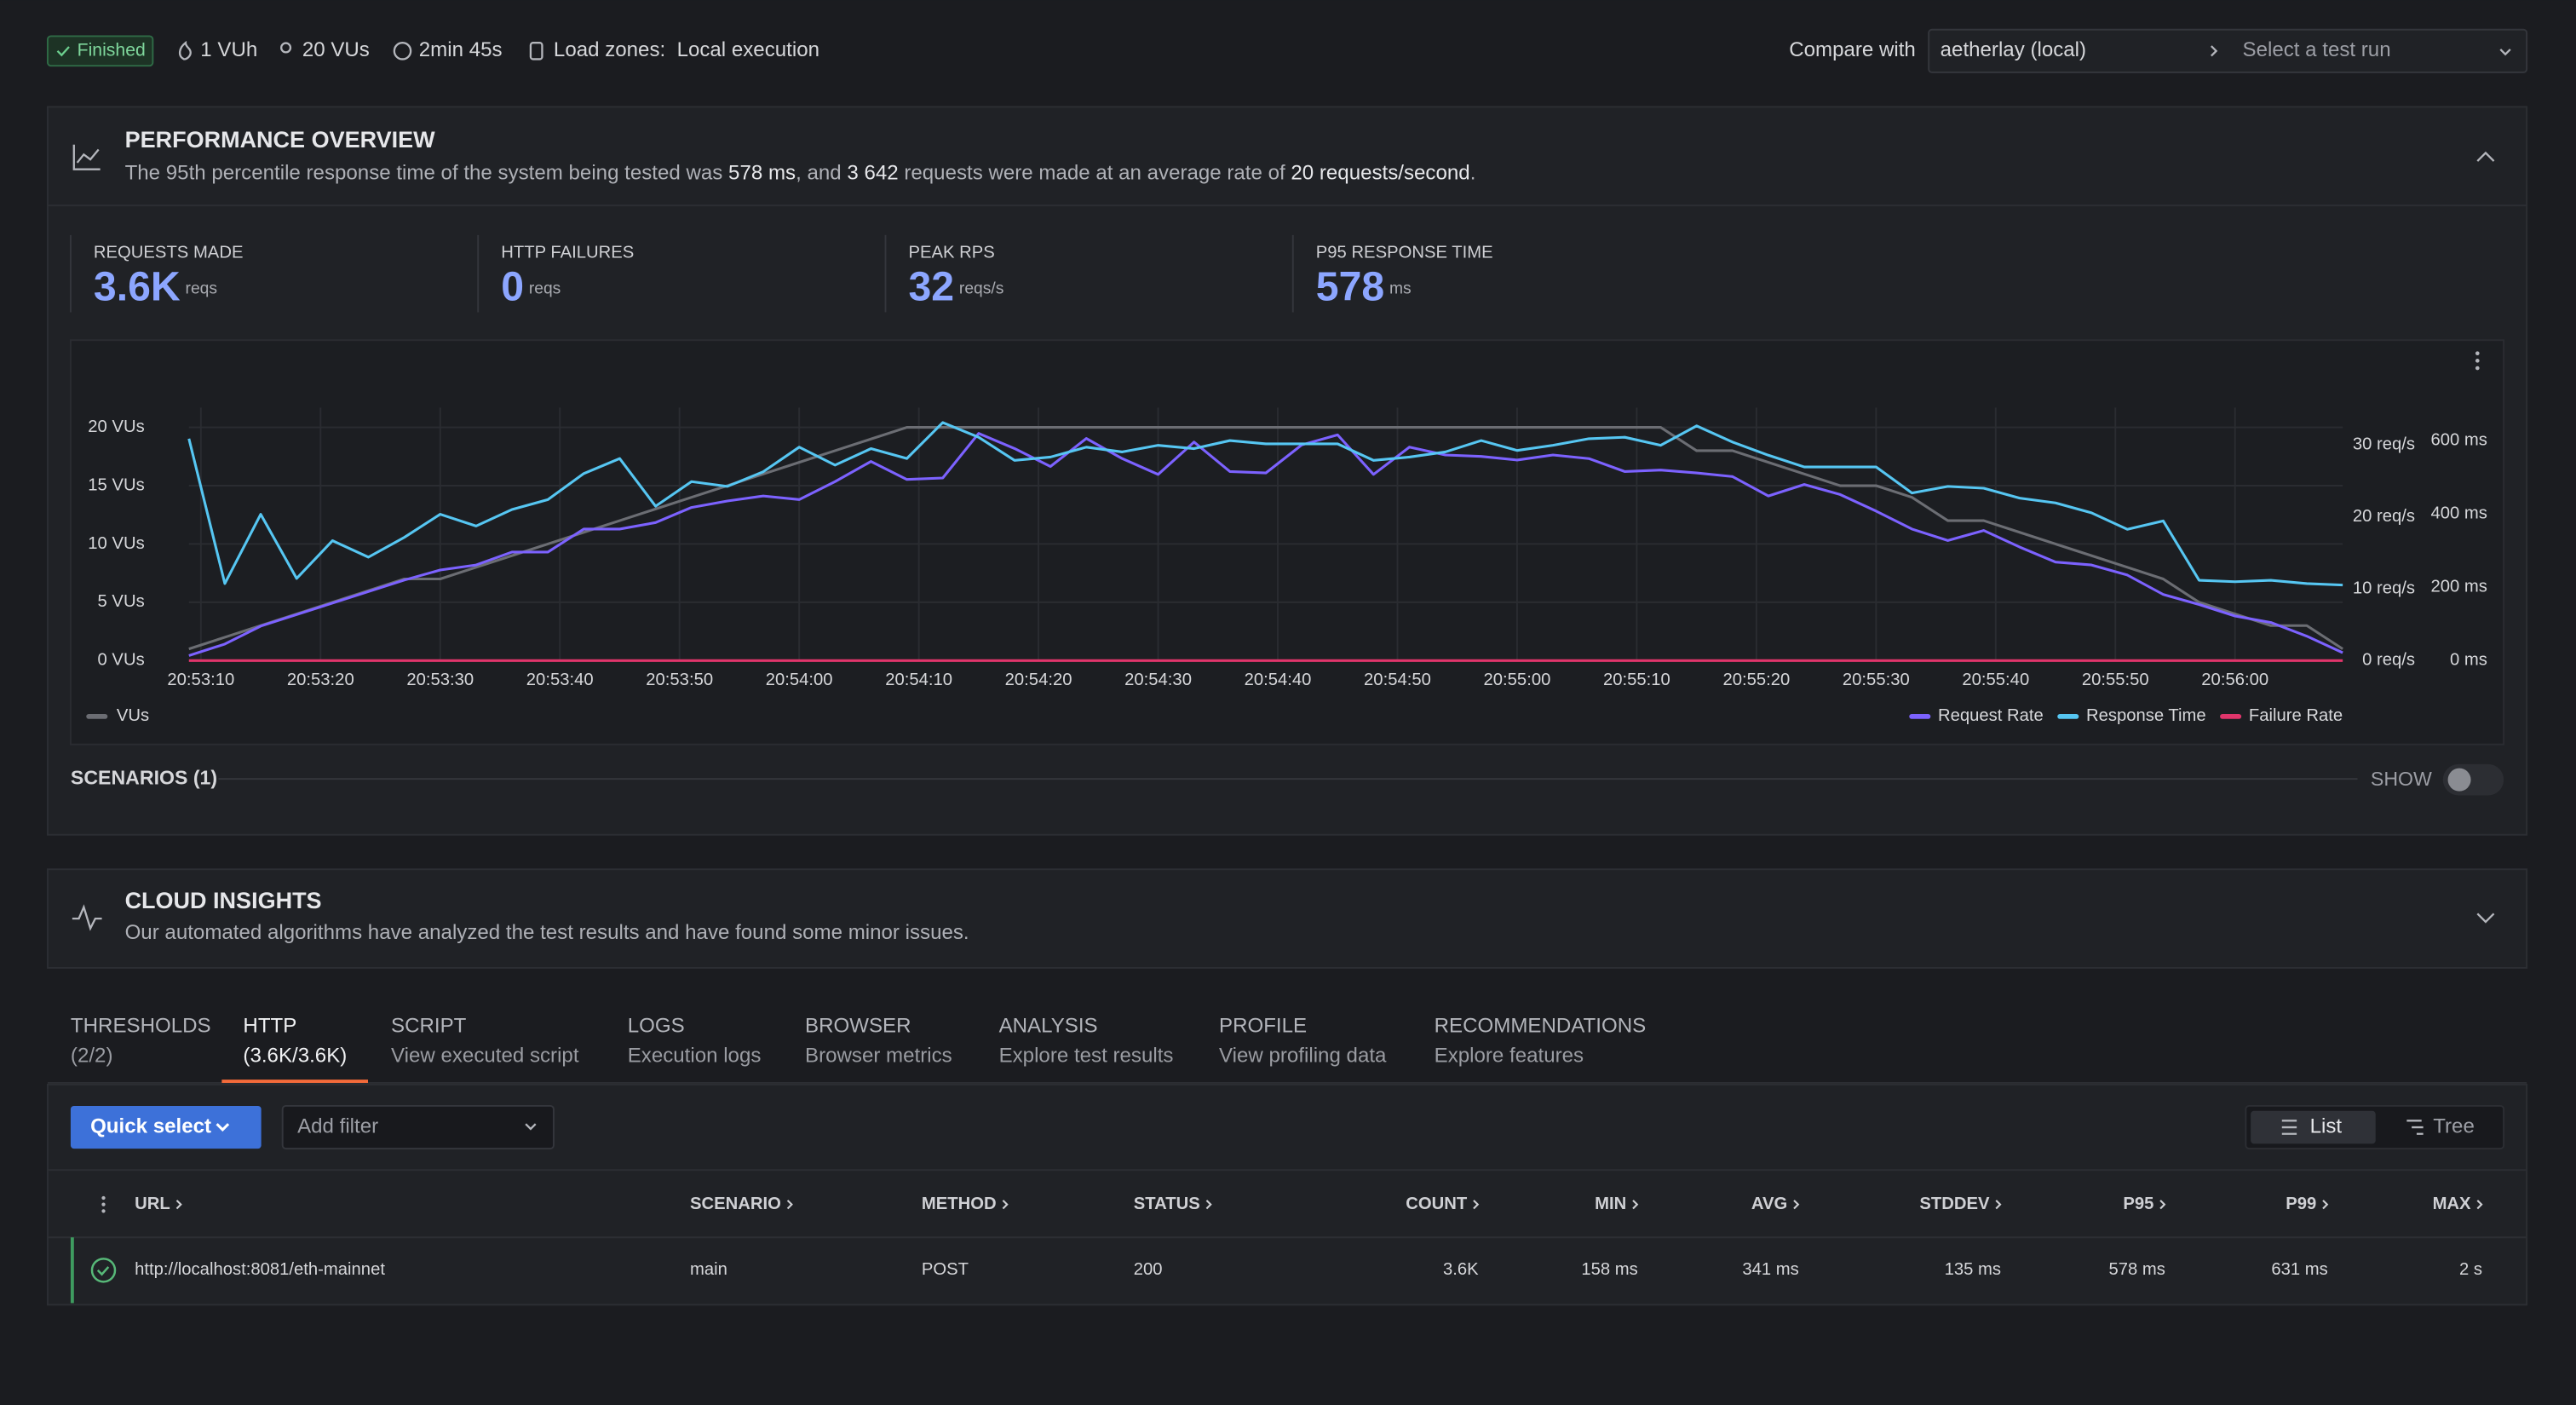  I want to click on load-zones: Local execution, so click(748, 49).